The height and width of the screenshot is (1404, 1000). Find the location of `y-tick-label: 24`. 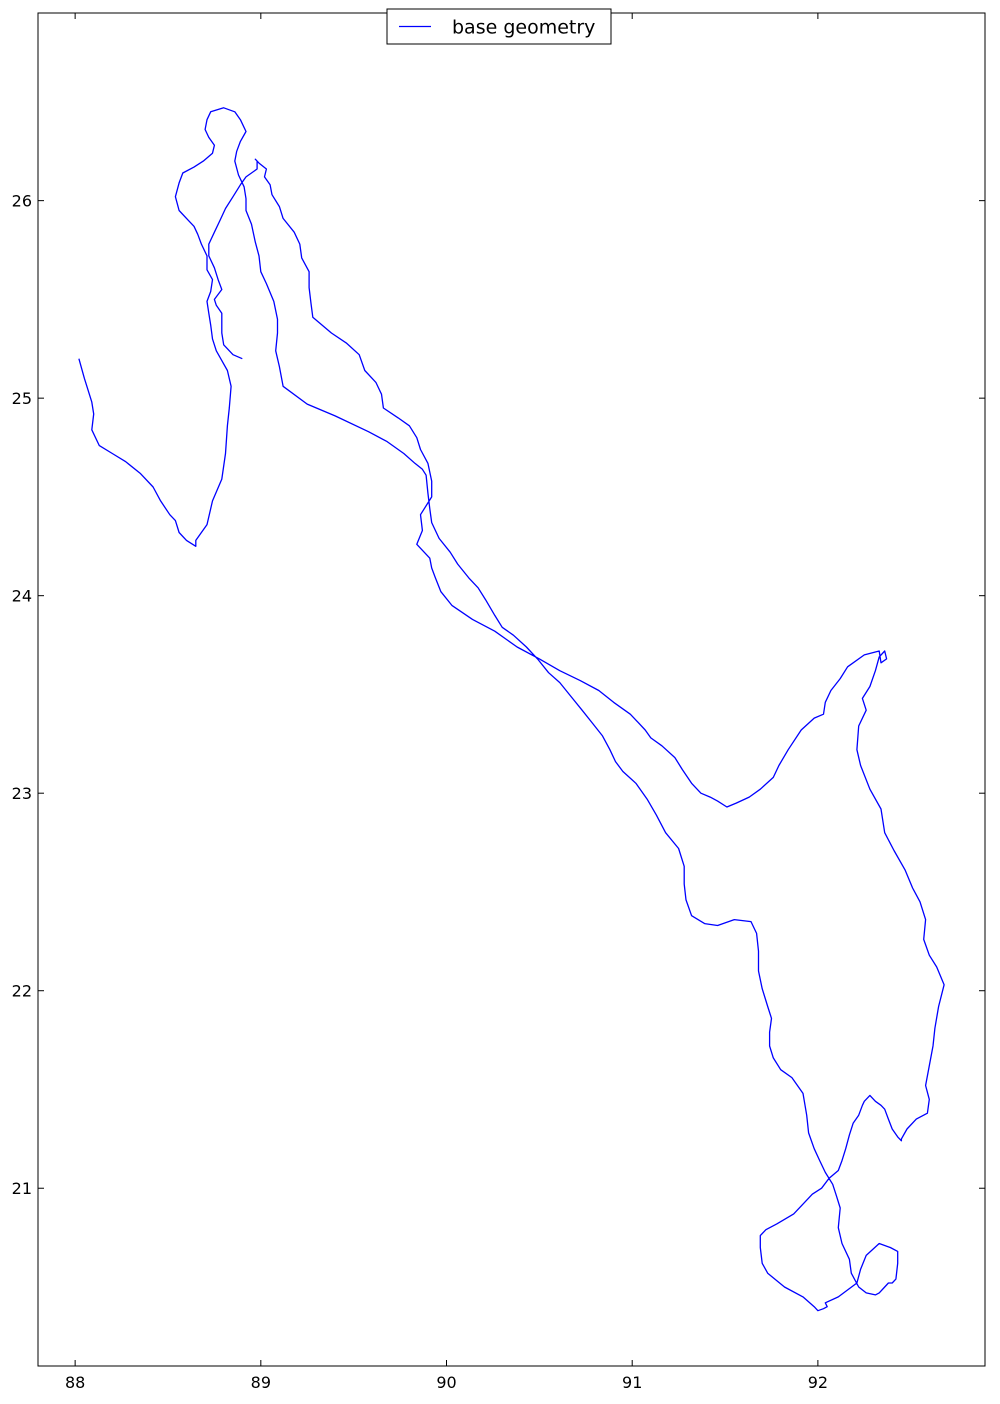

y-tick-label: 24 is located at coordinates (22, 596).